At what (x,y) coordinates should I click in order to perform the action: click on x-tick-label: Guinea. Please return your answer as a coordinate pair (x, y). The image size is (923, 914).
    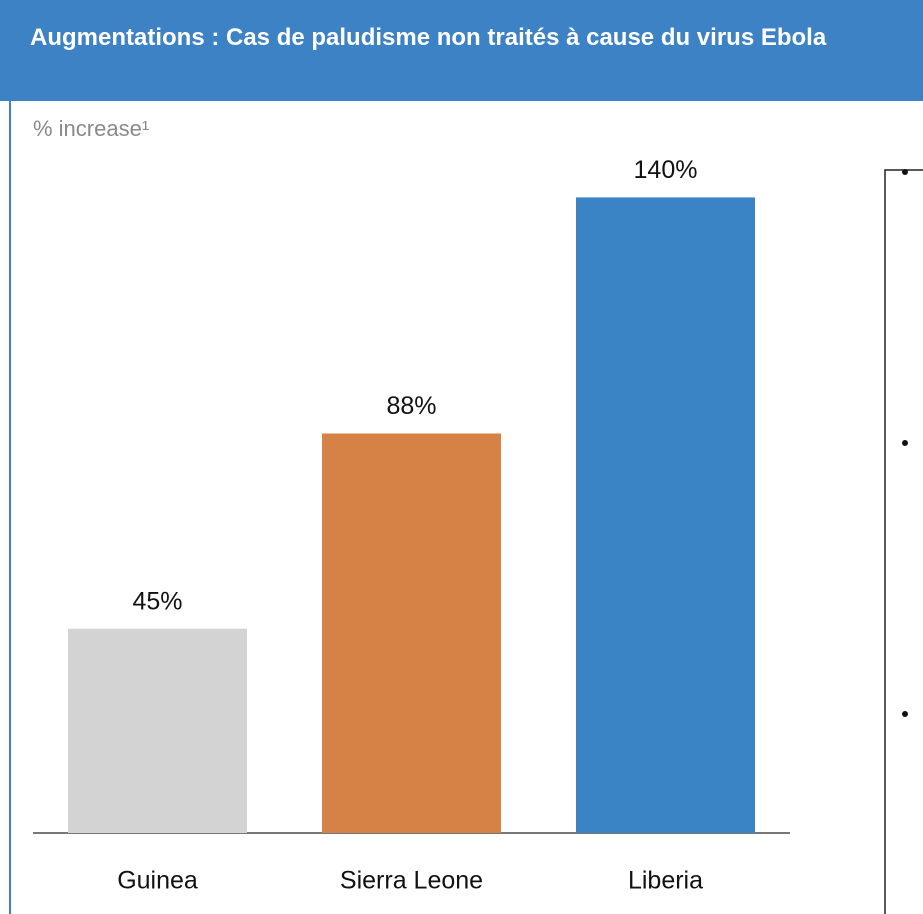
    Looking at the image, I should click on (157, 881).